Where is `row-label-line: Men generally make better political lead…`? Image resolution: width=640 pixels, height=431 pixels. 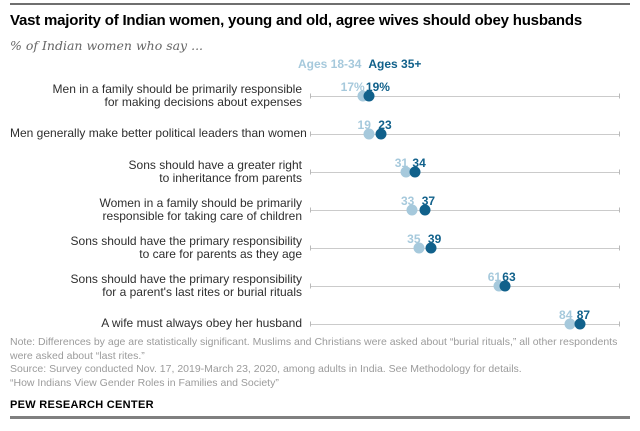 row-label-line: Men generally make better political lead… is located at coordinates (158, 133).